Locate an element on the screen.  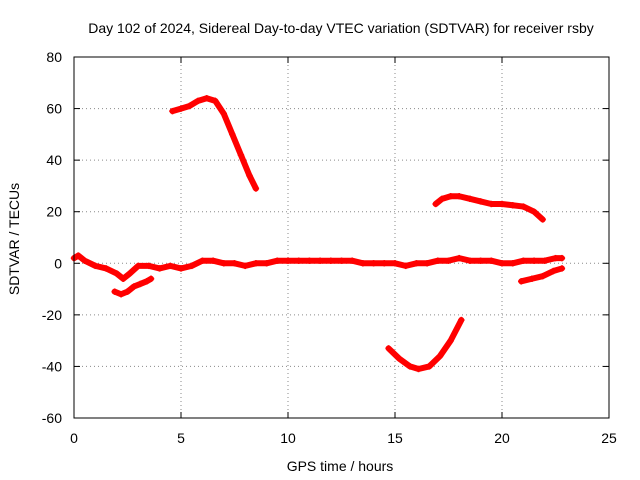
x-tick-label: 10 is located at coordinates (288, 438).